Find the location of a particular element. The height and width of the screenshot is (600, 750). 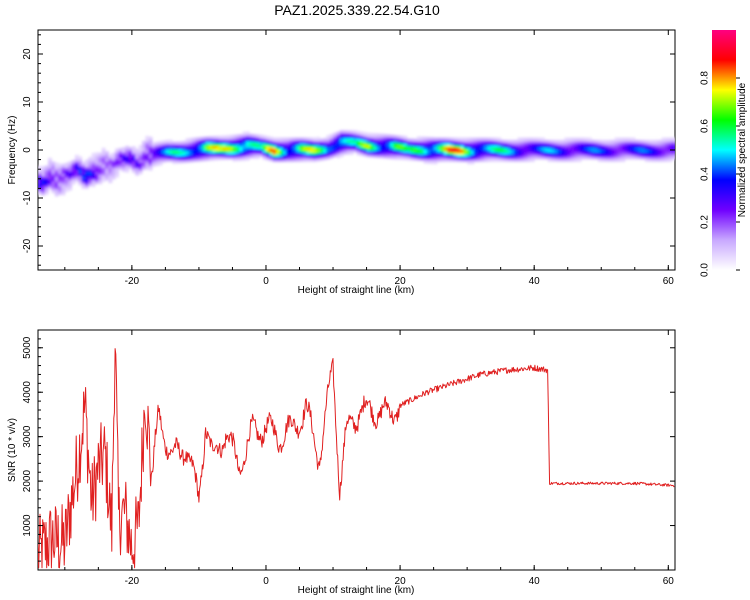

colorbar-ticks: 0.00.20.40.60.8 is located at coordinates (720, 174).